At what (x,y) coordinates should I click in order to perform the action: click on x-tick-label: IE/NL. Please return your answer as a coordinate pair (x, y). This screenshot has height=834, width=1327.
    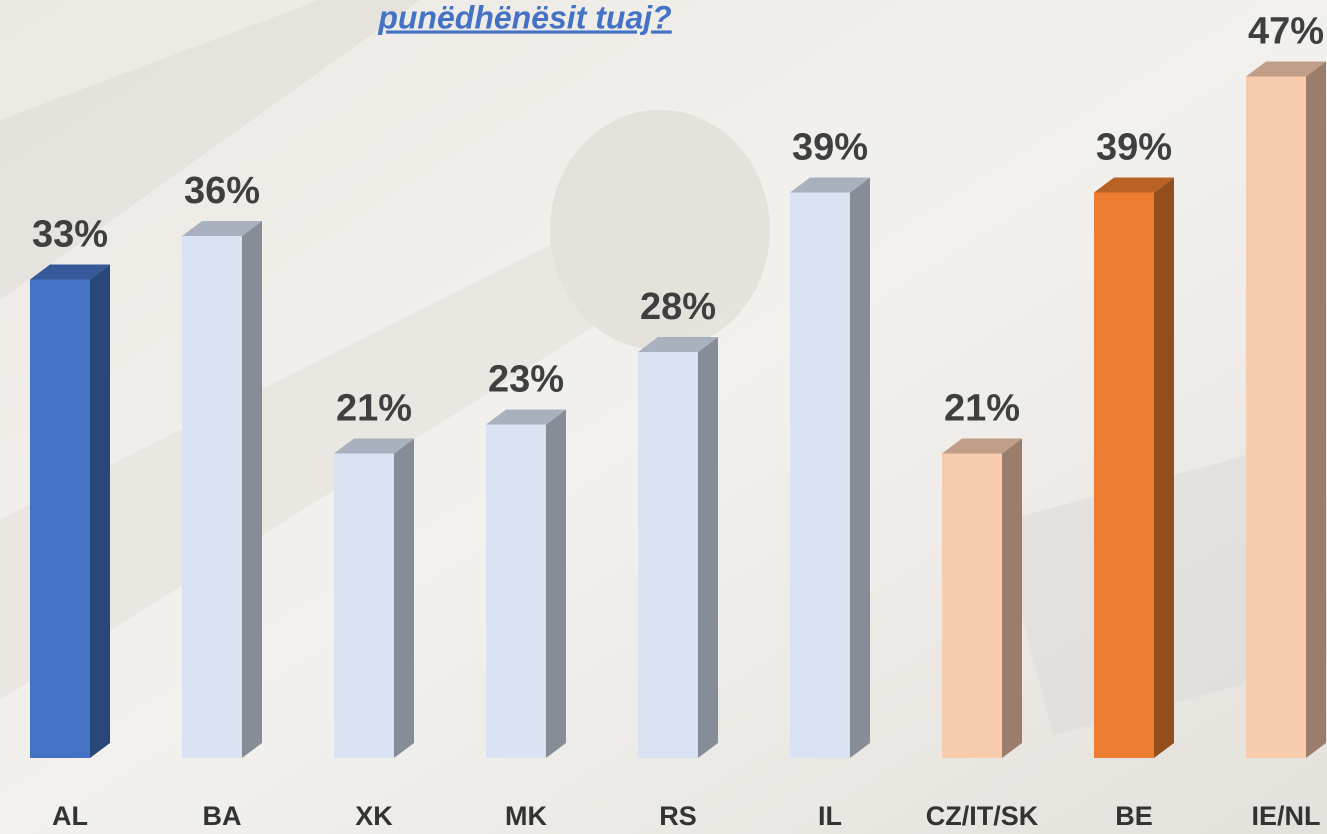
    Looking at the image, I should click on (1285, 816).